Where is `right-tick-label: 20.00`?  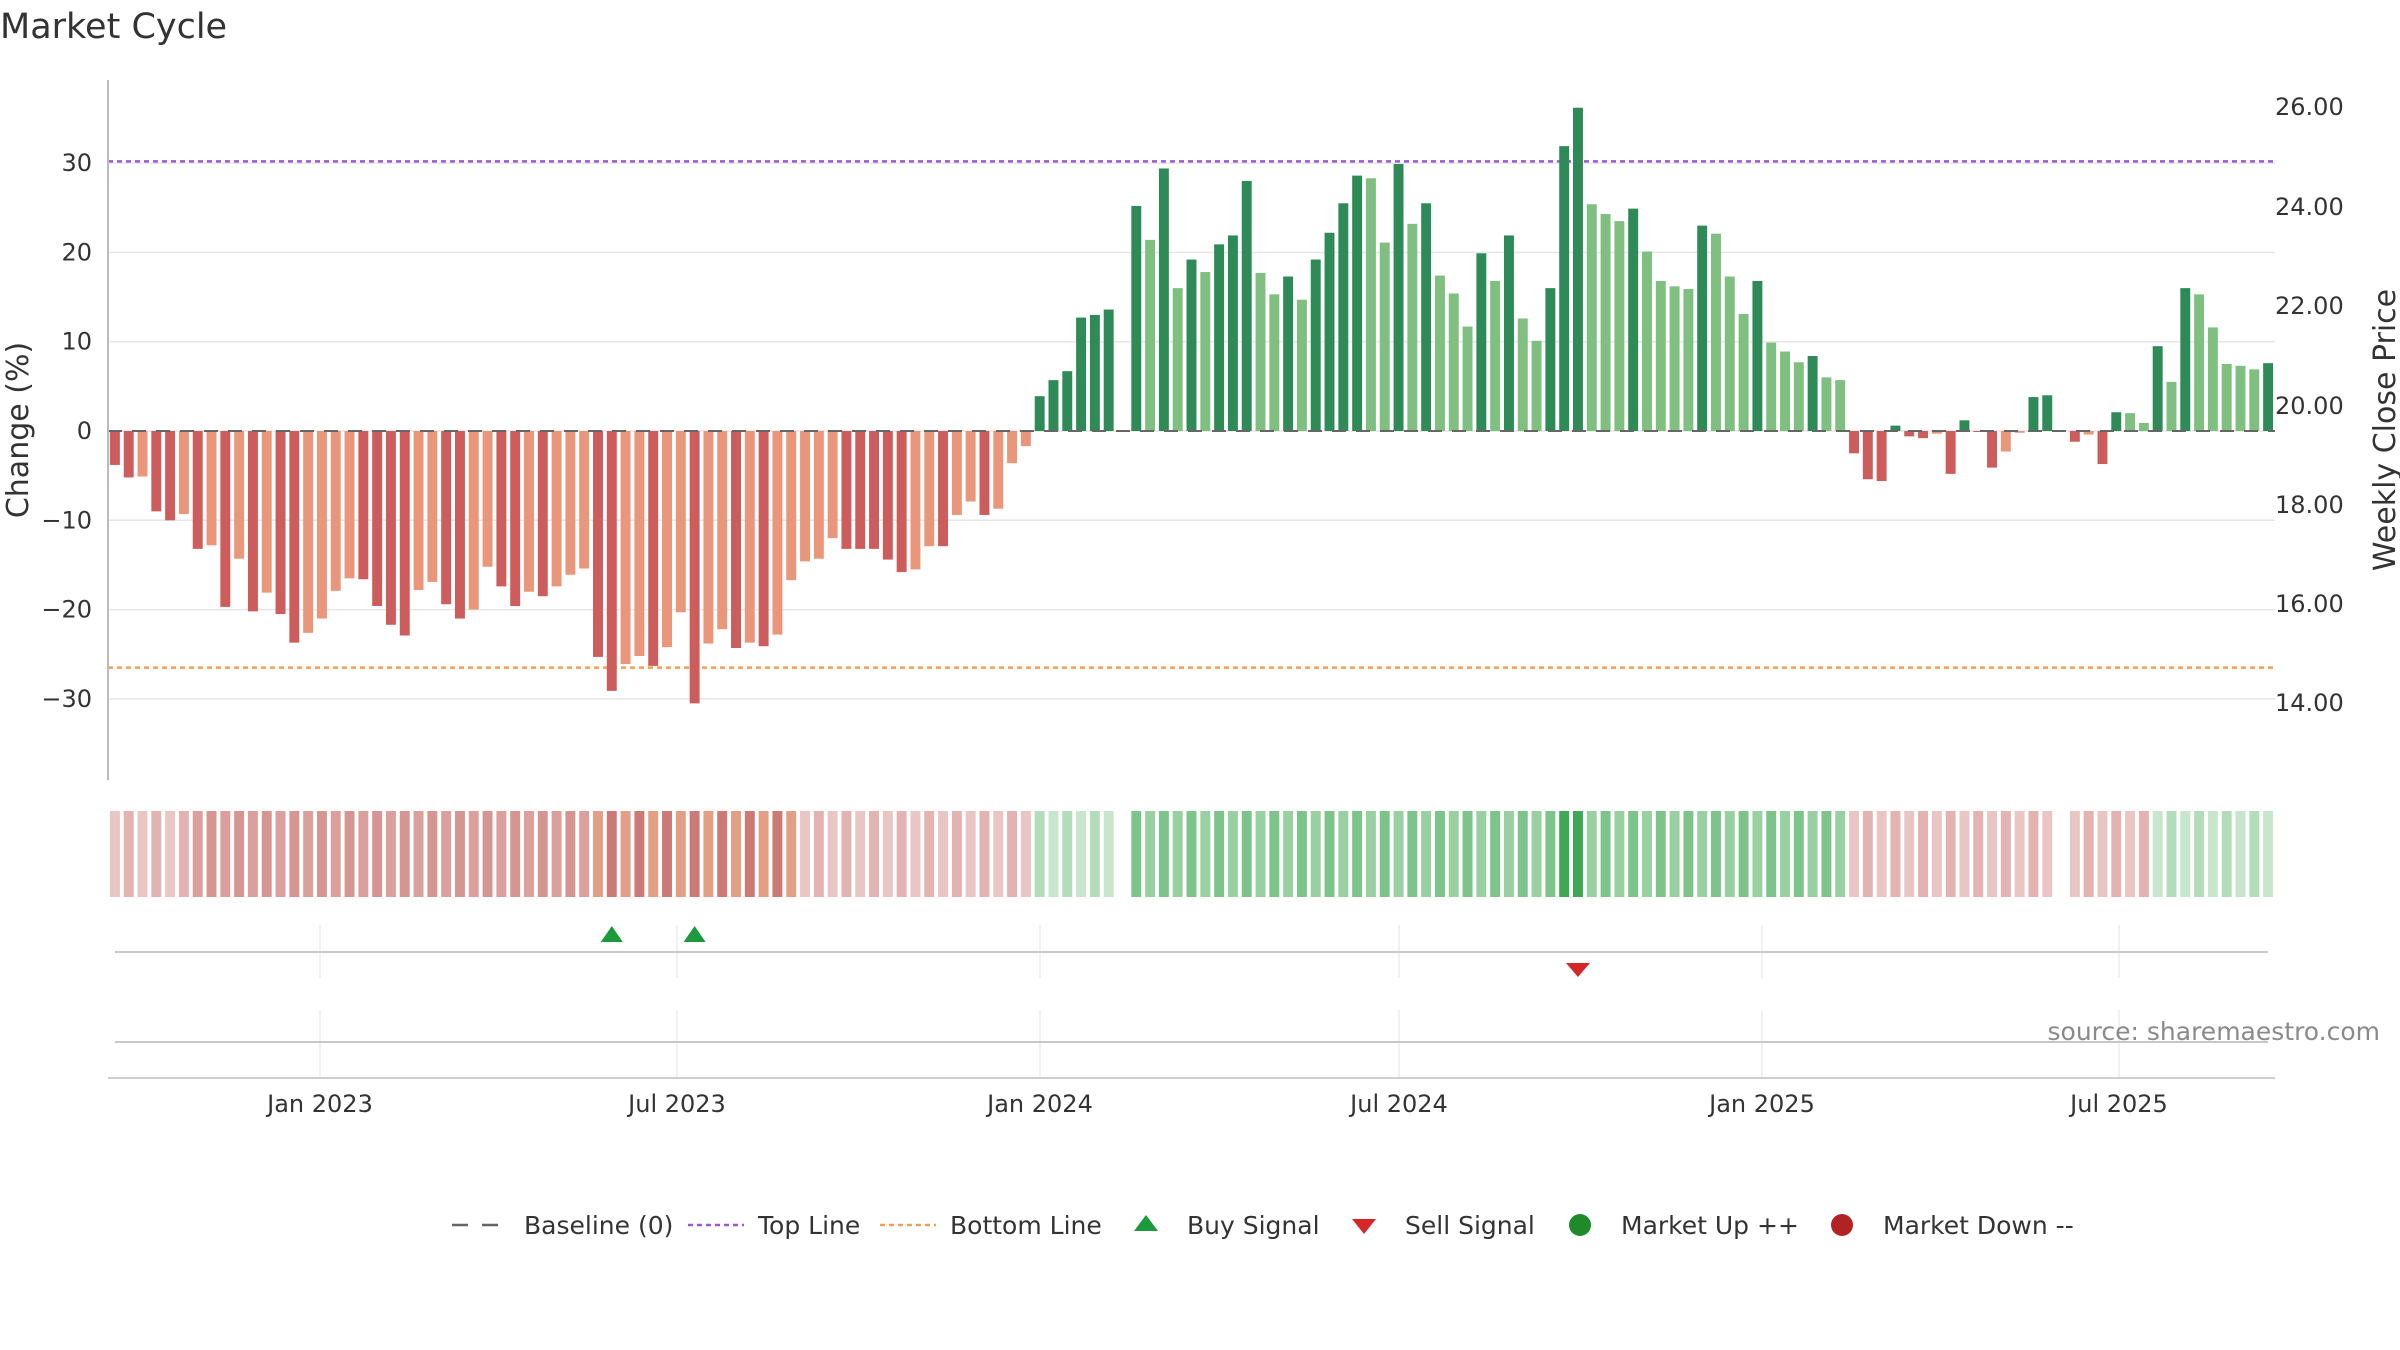
right-tick-label: 20.00 is located at coordinates (2309, 406).